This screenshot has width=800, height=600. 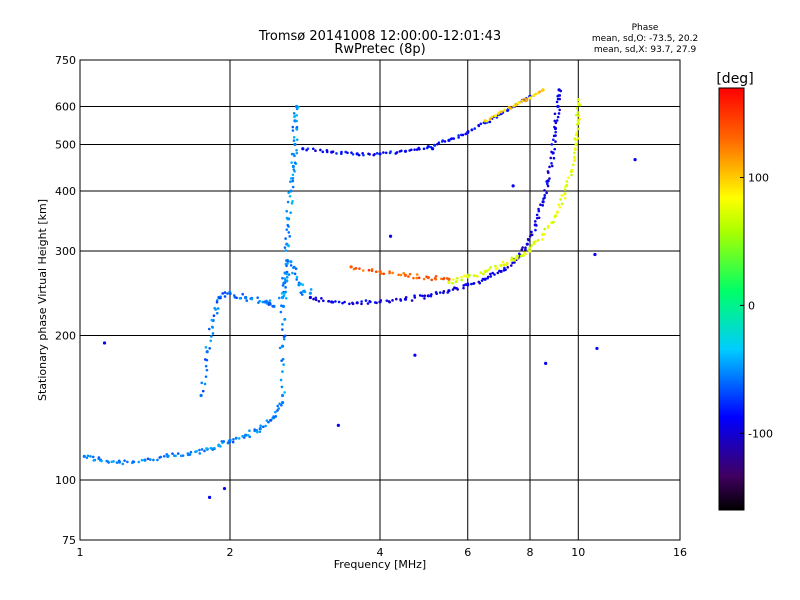 What do you see at coordinates (382, 552) in the screenshot?
I see `x-axis-ticks: 1 2 4 6 8 10 16` at bounding box center [382, 552].